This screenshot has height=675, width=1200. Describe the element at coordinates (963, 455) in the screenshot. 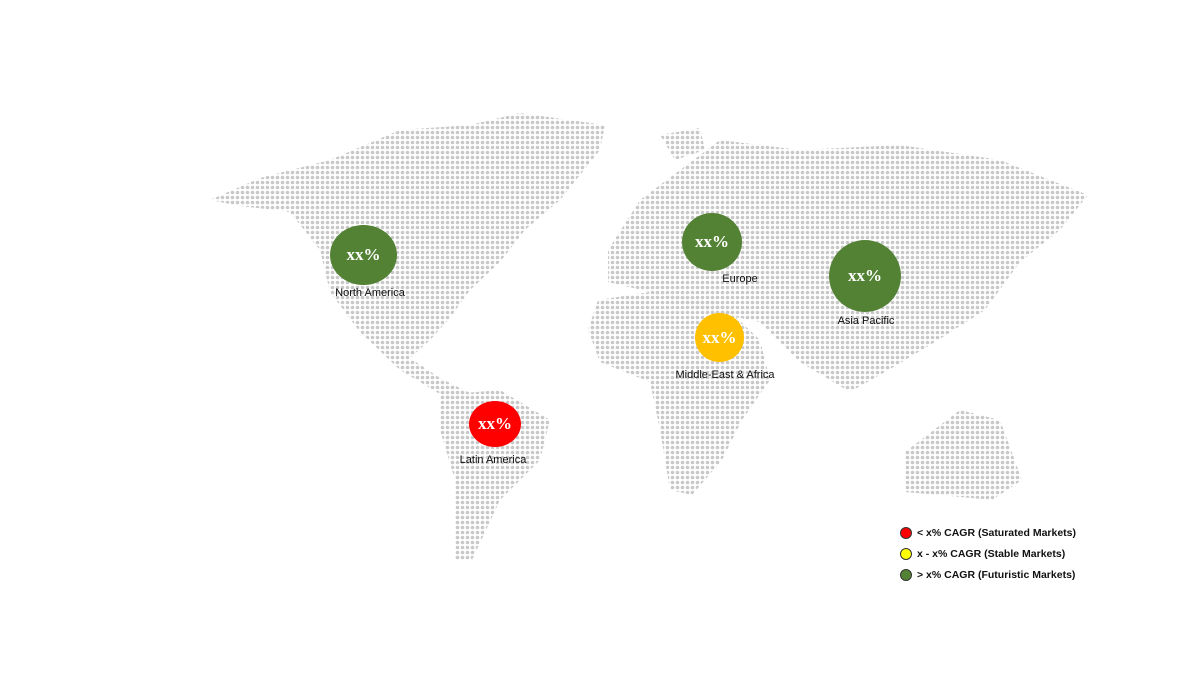

I see `continent-australia` at that location.